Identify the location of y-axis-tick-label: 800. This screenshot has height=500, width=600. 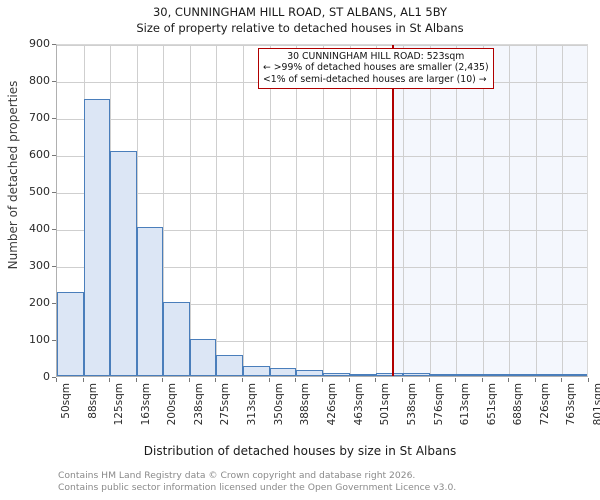
(39, 80).